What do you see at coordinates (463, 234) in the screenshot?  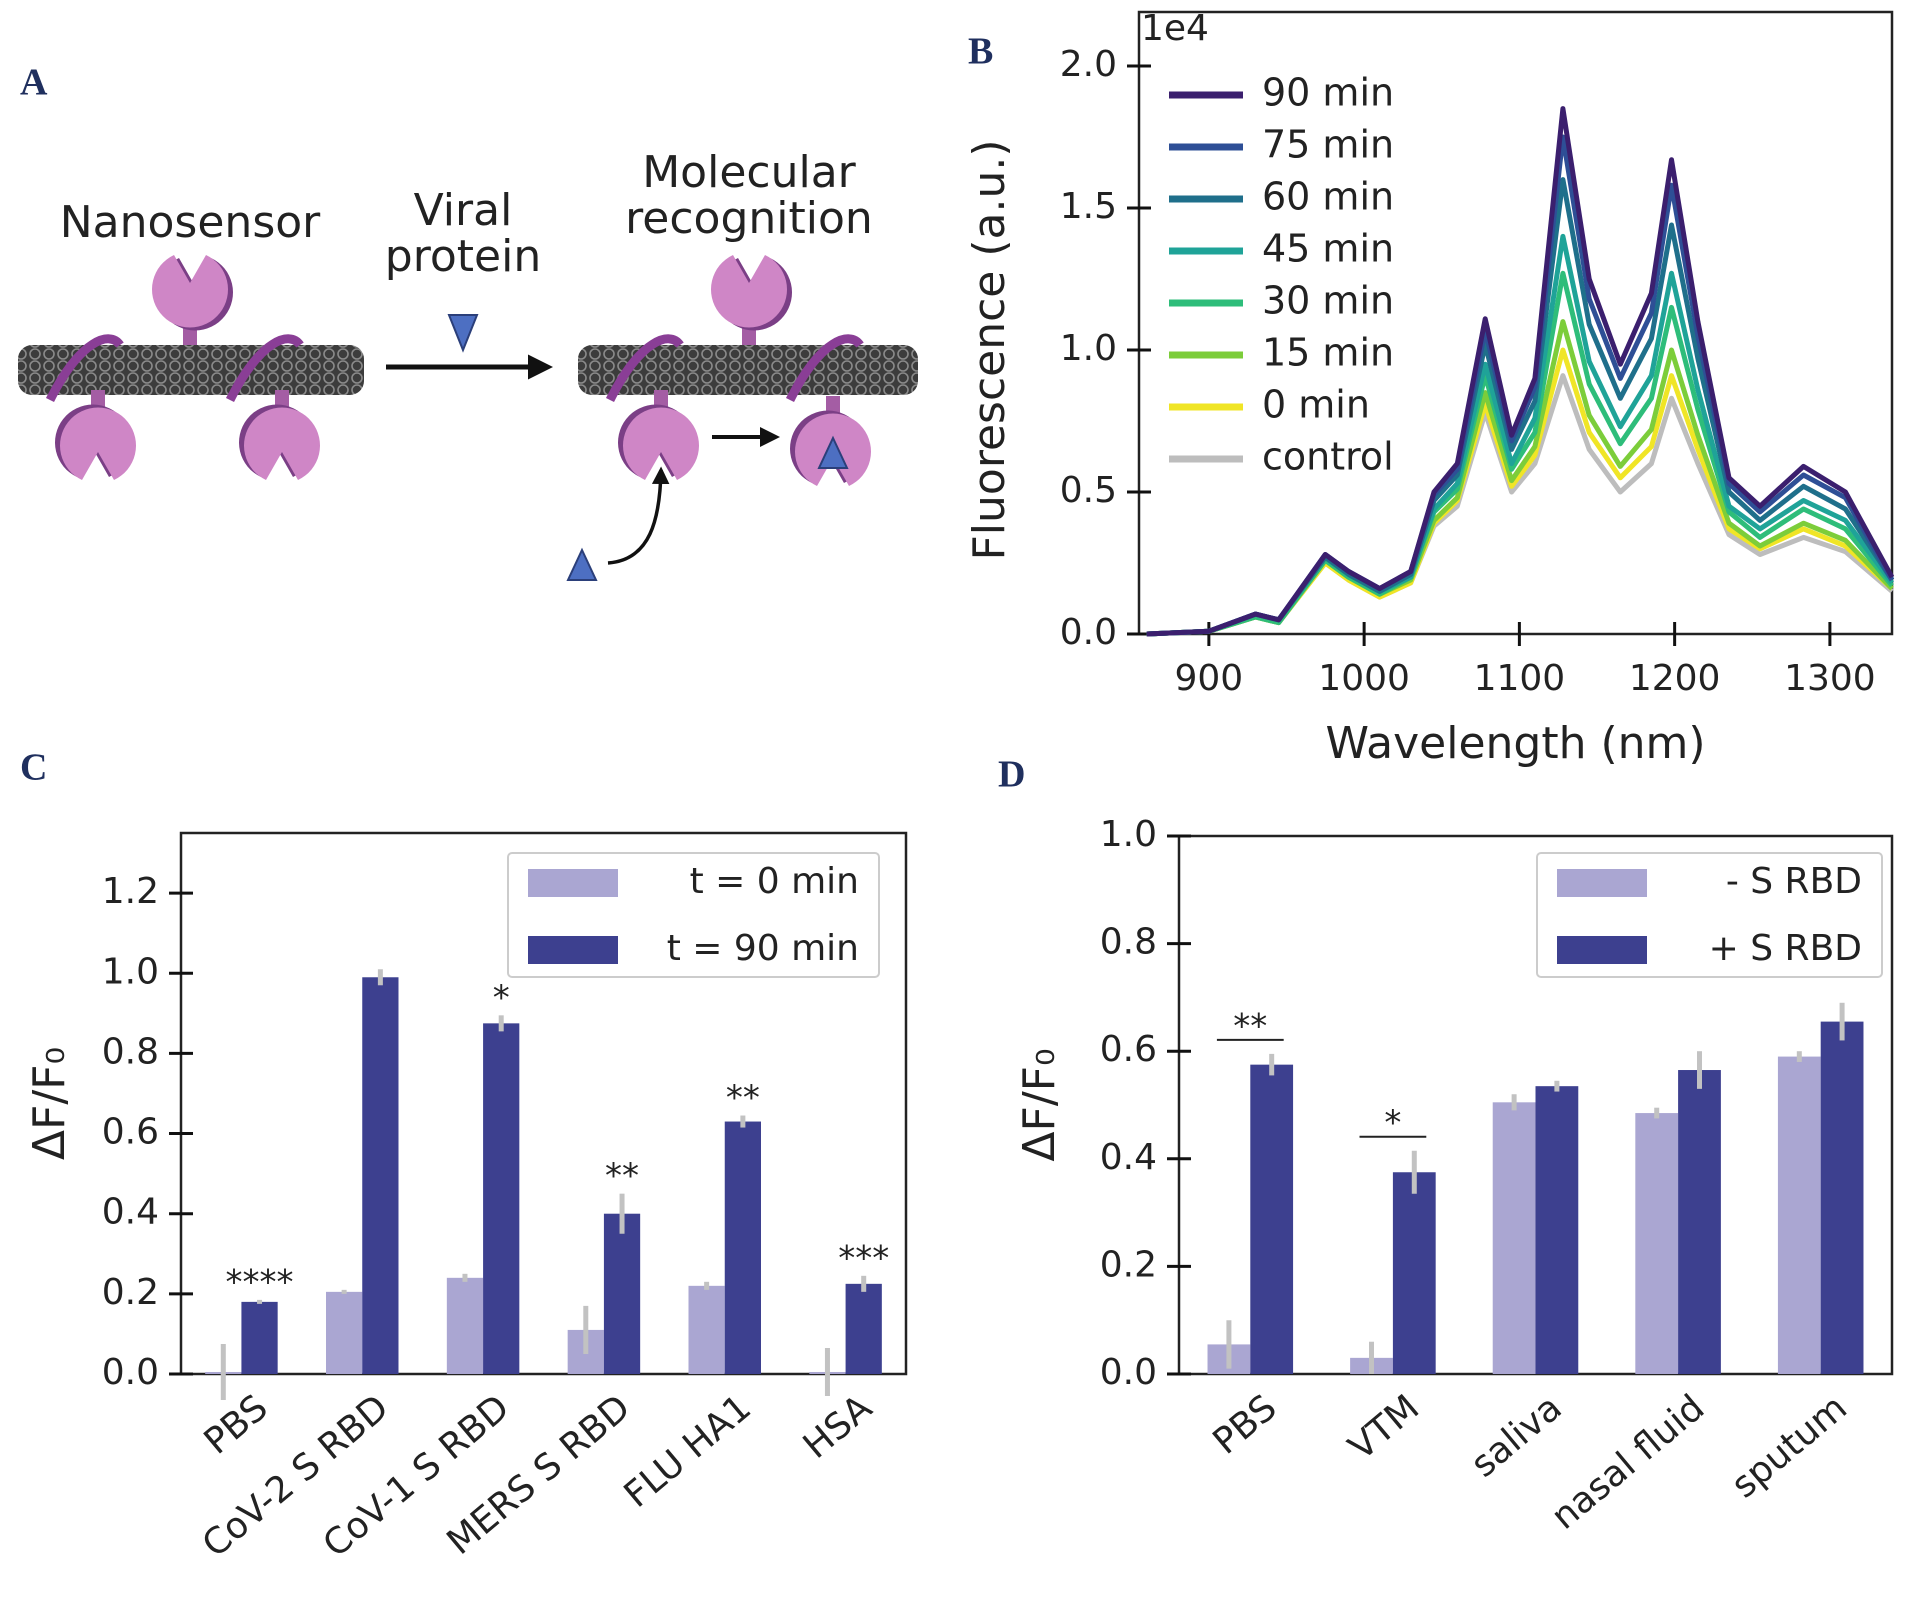 I see `diagram-label: Viral protein` at bounding box center [463, 234].